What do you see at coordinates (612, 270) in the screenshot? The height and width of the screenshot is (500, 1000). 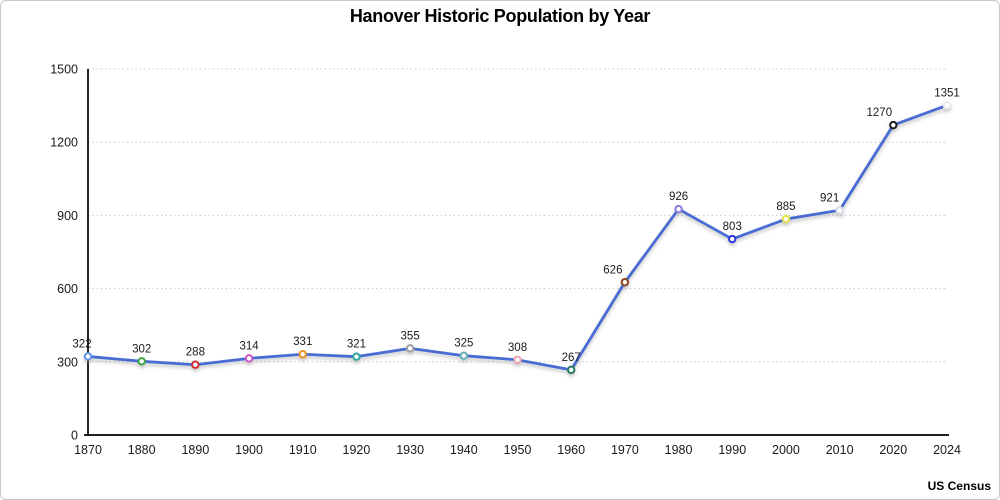 I see `data-point-label: 626` at bounding box center [612, 270].